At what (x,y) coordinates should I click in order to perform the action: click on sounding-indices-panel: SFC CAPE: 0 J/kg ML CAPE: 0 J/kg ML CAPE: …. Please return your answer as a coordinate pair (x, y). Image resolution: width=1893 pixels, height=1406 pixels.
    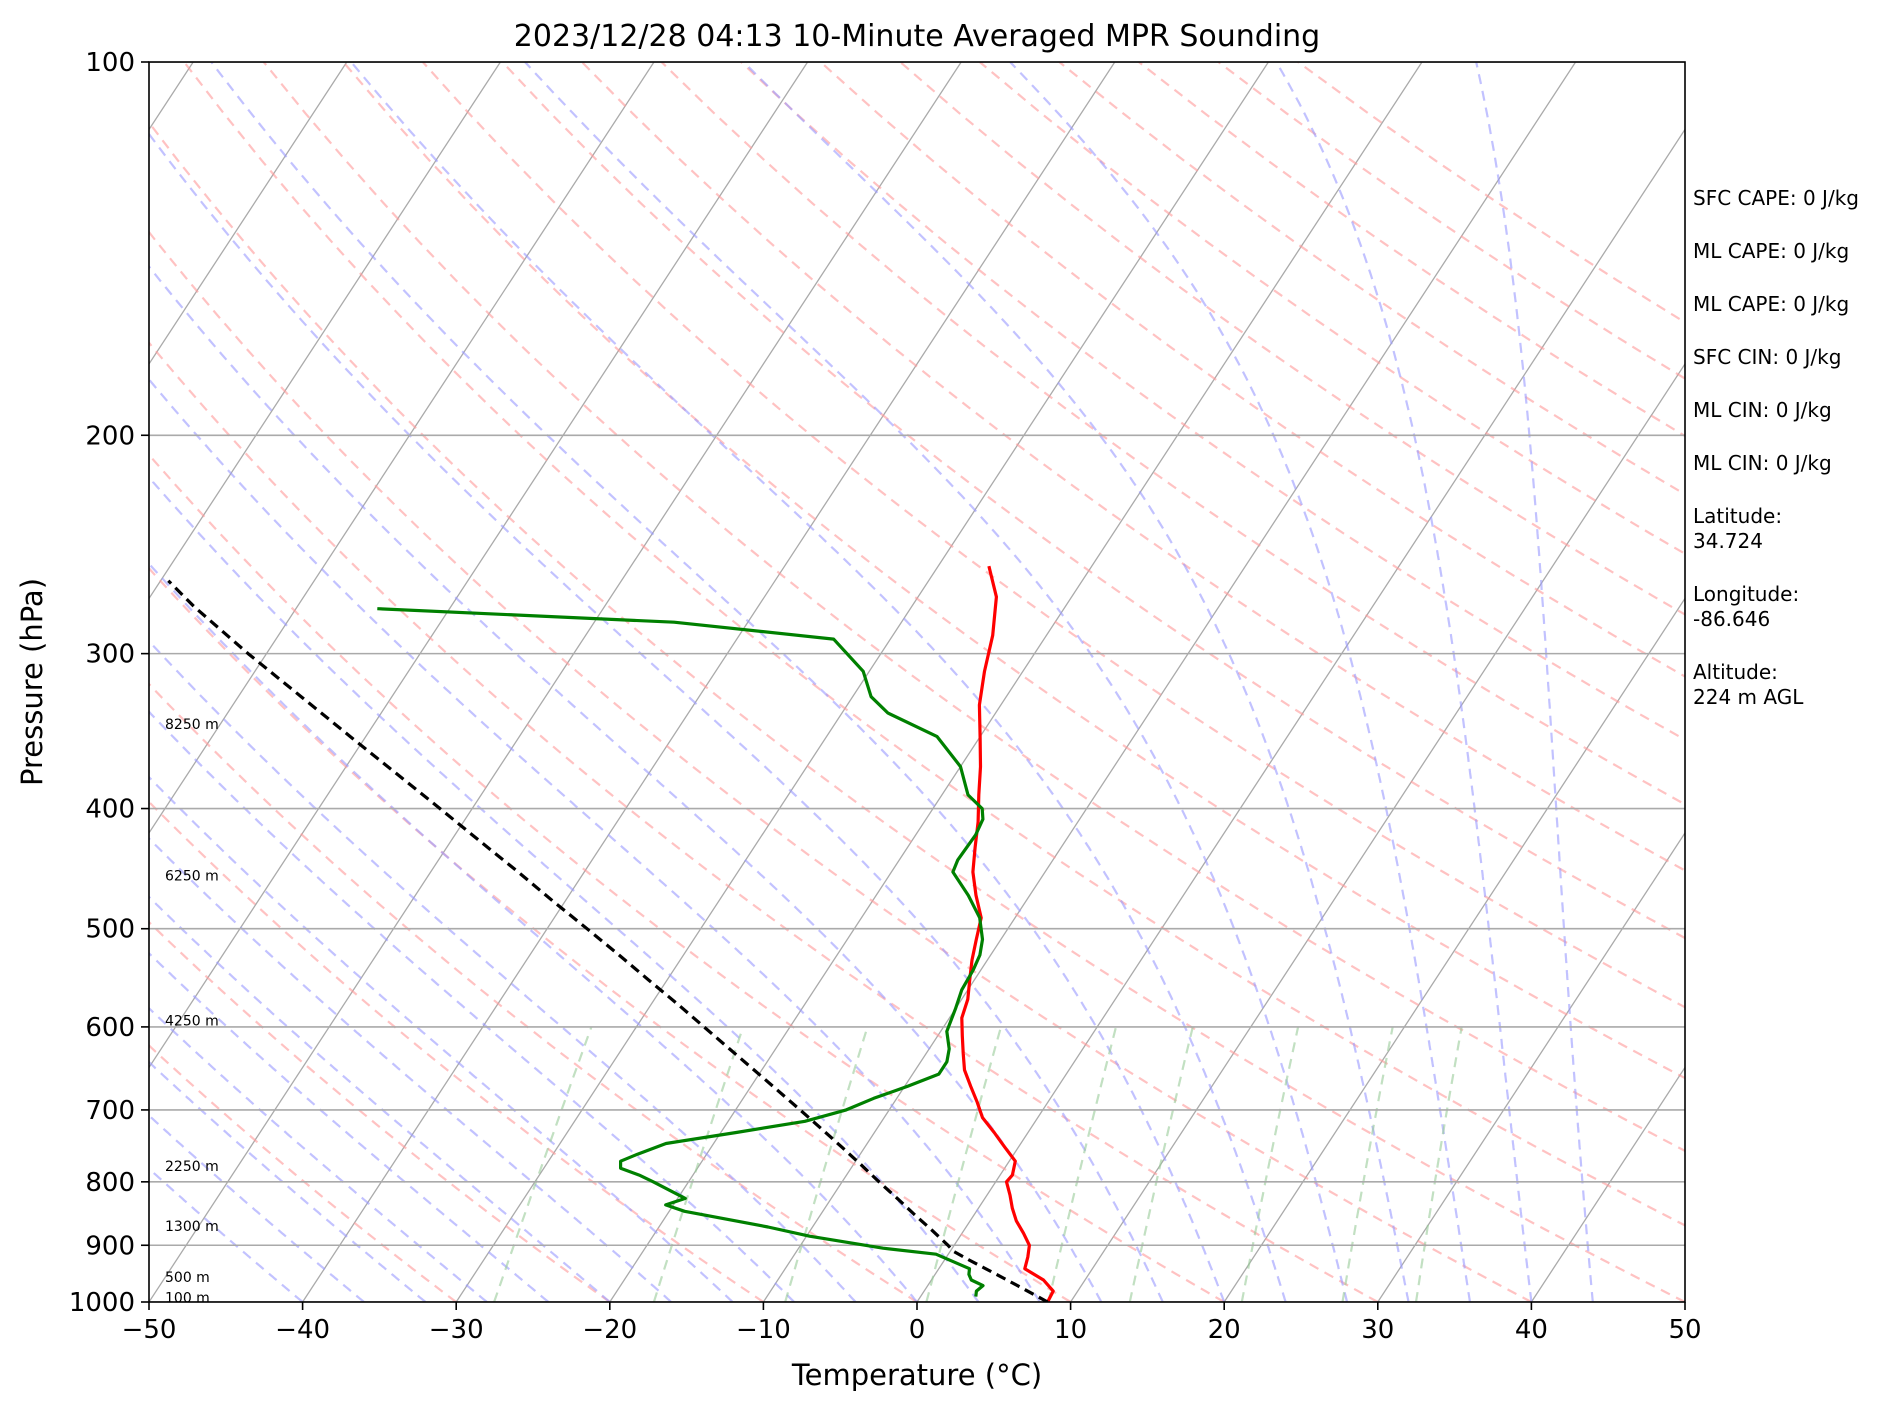
    Looking at the image, I should click on (1793, 462).